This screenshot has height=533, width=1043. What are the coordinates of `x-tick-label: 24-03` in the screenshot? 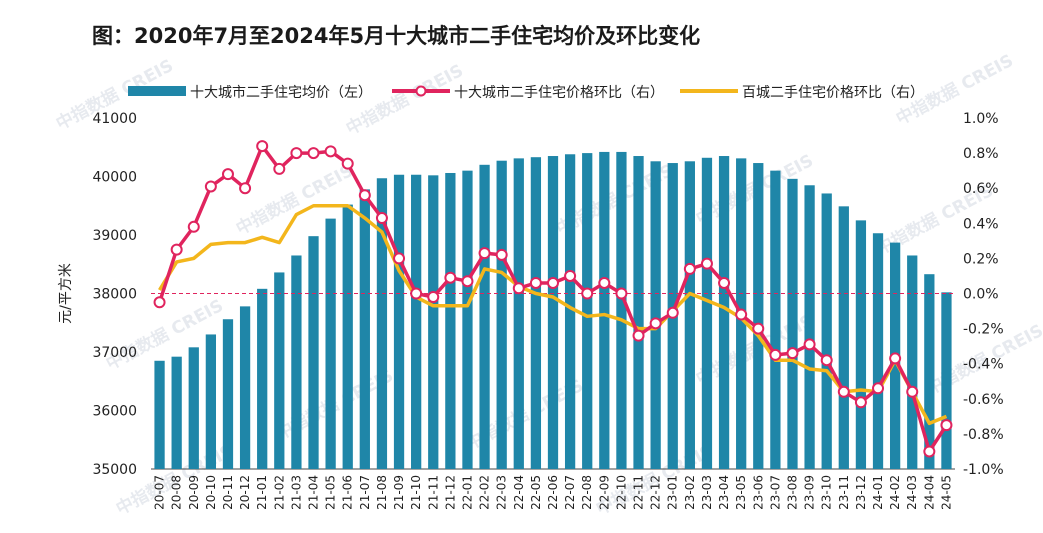 It's located at (912, 492).